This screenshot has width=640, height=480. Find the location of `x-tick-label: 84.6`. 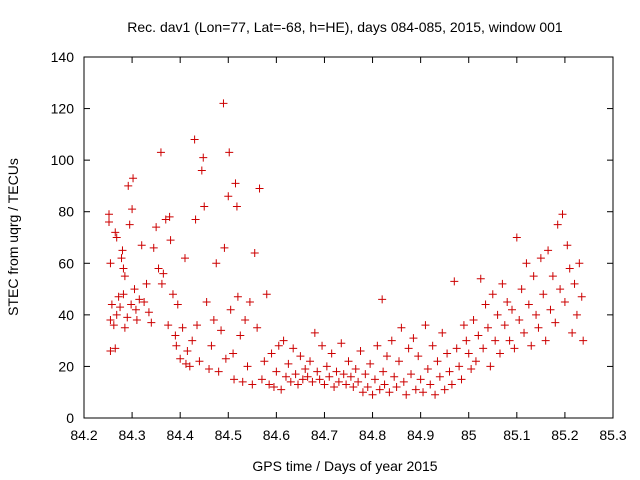

x-tick-label: 84.6 is located at coordinates (276, 435).